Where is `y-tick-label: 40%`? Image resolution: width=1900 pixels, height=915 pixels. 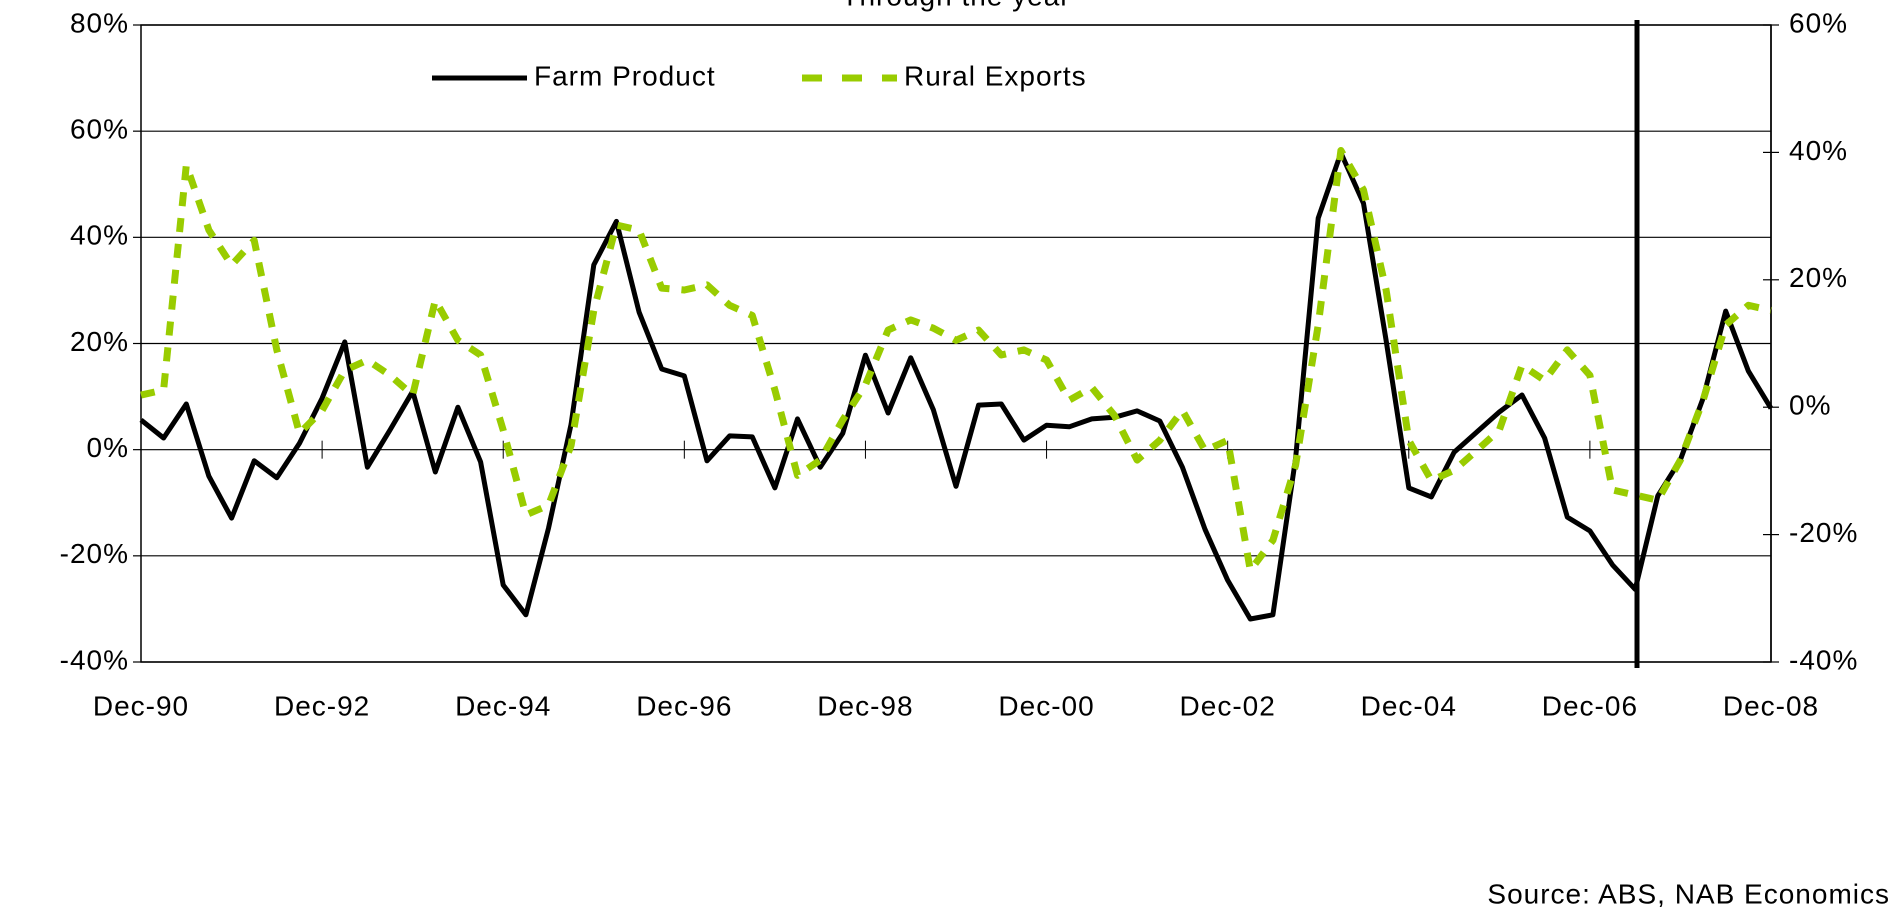
y-tick-label: 40% is located at coordinates (99, 235).